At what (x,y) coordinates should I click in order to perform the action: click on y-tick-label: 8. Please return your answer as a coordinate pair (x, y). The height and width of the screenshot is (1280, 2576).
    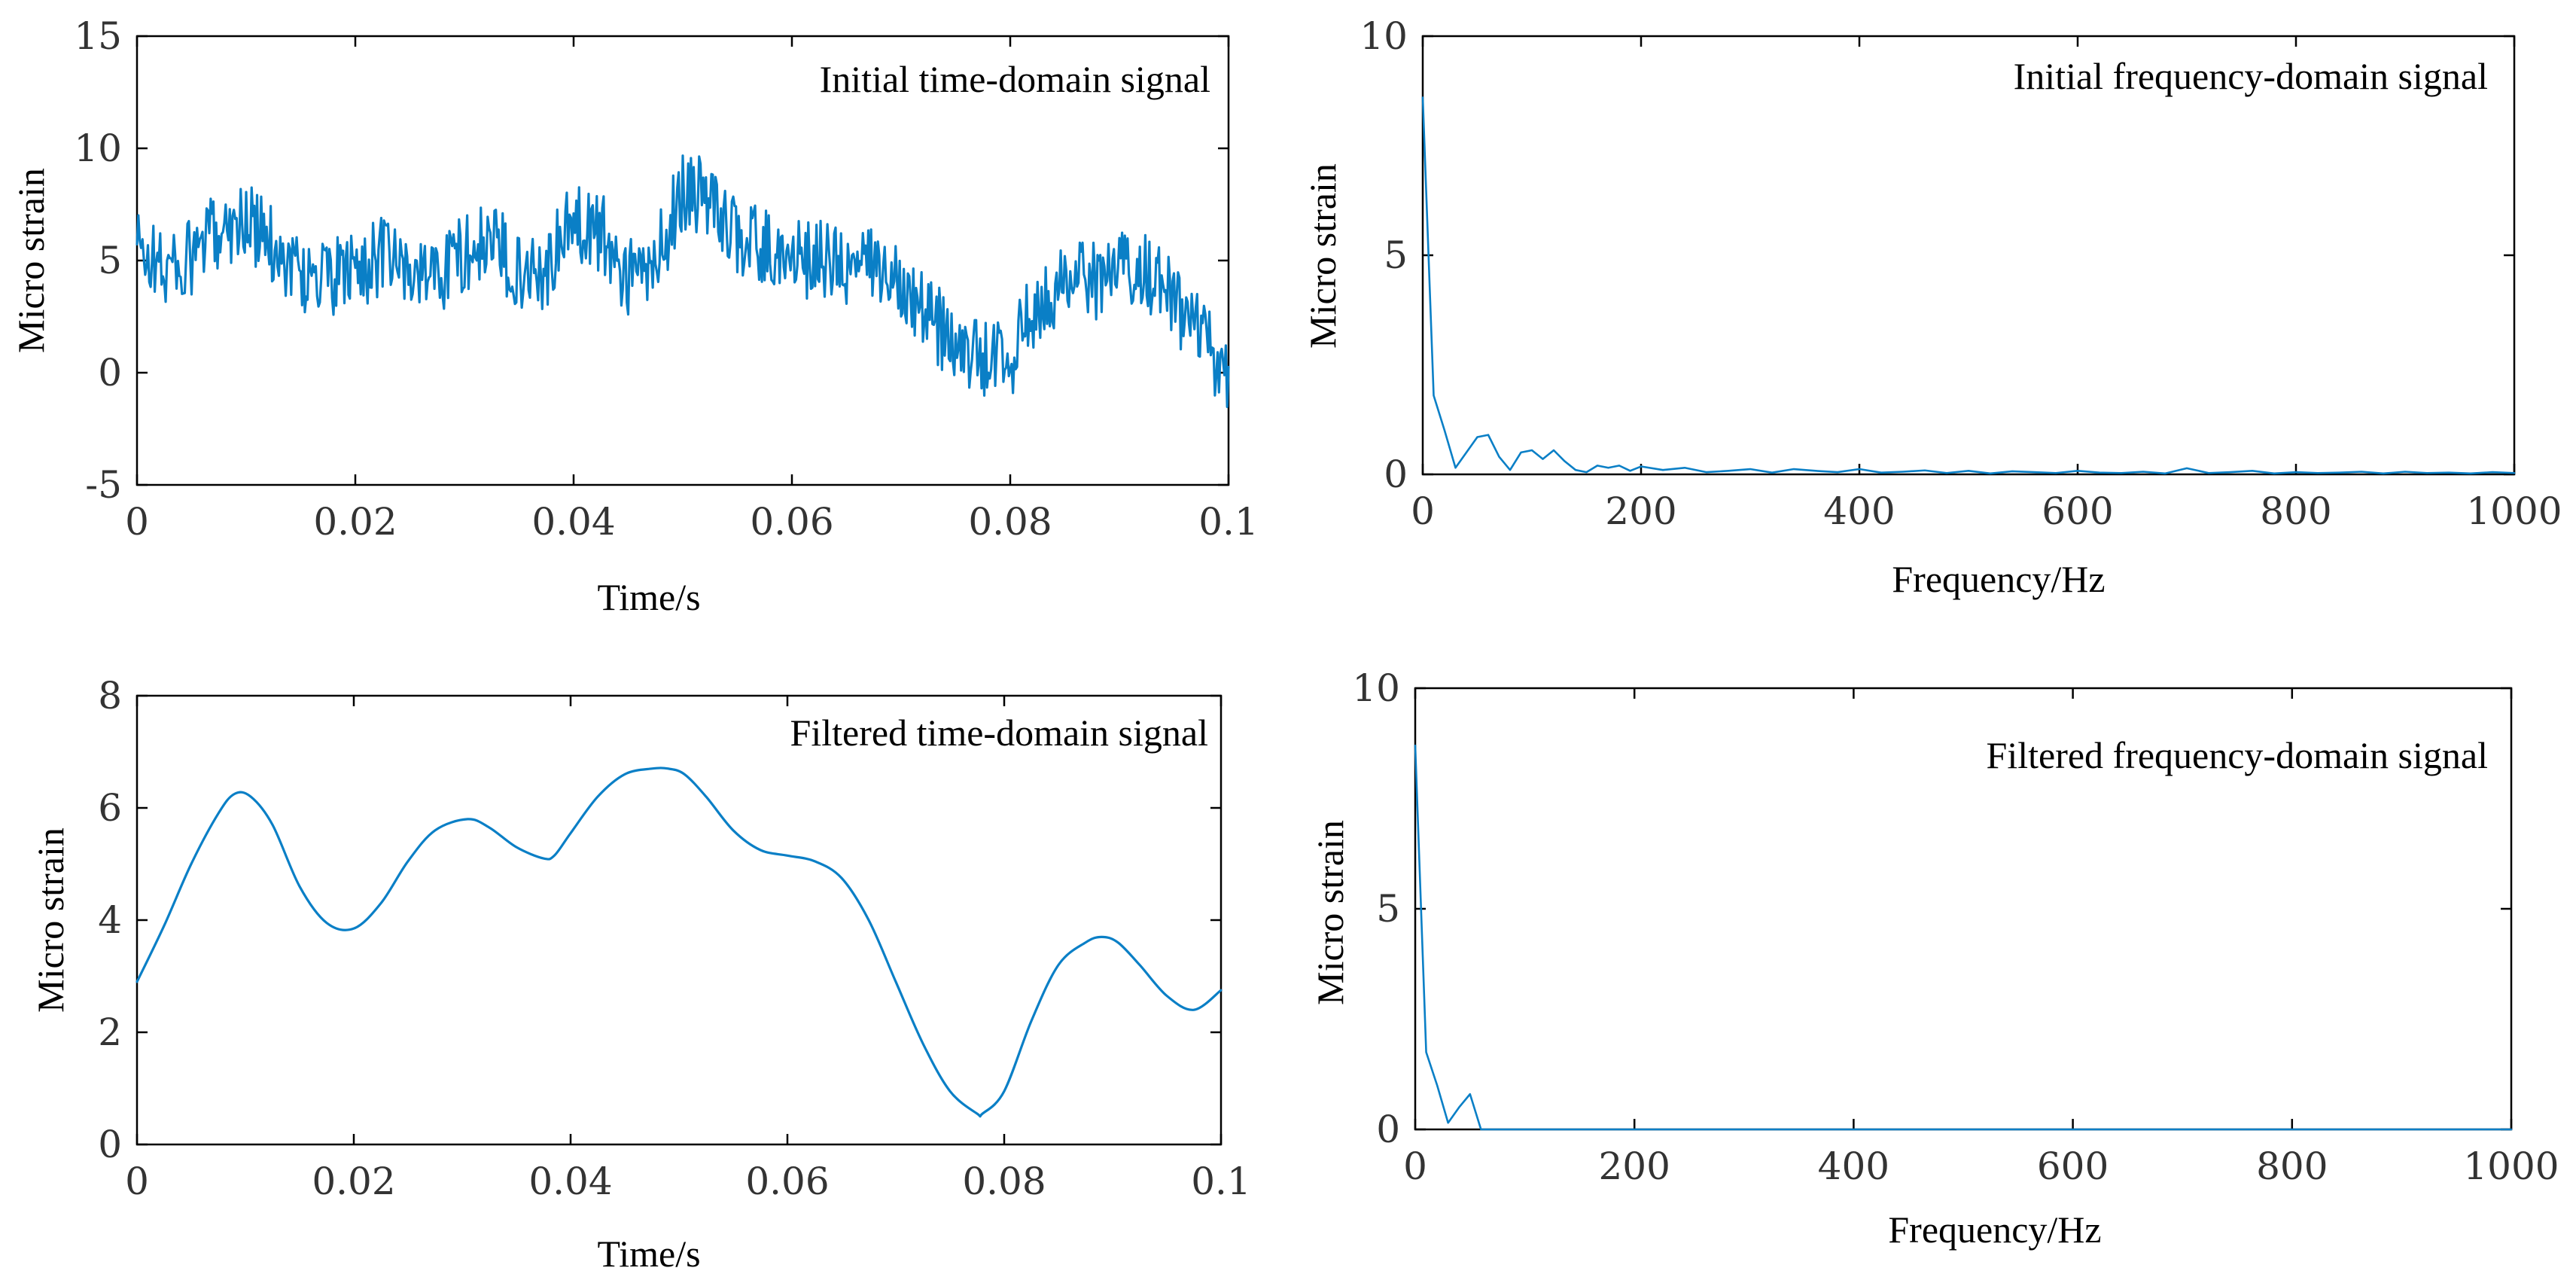
    Looking at the image, I should click on (110, 696).